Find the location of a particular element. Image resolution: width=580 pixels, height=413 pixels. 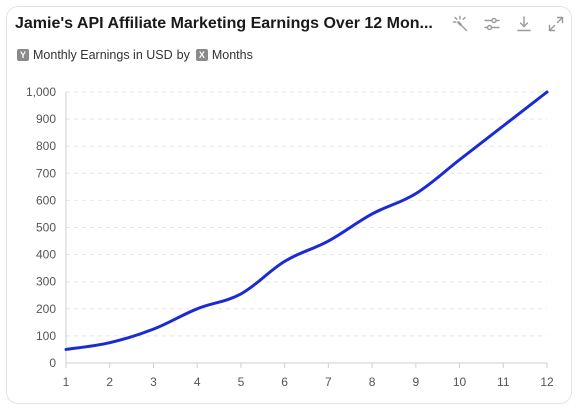

x-tick-label: 6 is located at coordinates (284, 382).